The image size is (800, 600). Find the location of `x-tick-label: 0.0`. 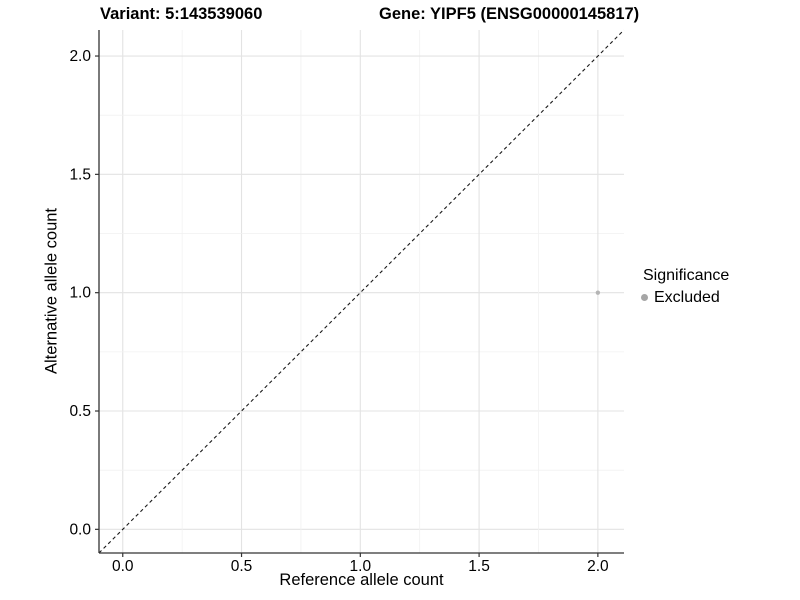

x-tick-label: 0.0 is located at coordinates (123, 566).